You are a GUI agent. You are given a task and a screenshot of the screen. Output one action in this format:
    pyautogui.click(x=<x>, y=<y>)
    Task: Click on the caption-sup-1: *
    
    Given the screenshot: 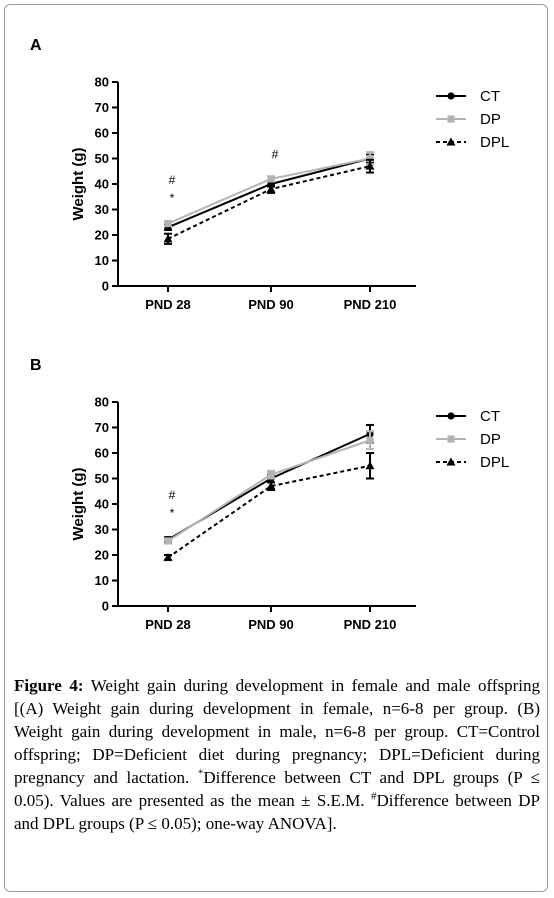 What is the action you would take?
    pyautogui.click(x=200, y=773)
    